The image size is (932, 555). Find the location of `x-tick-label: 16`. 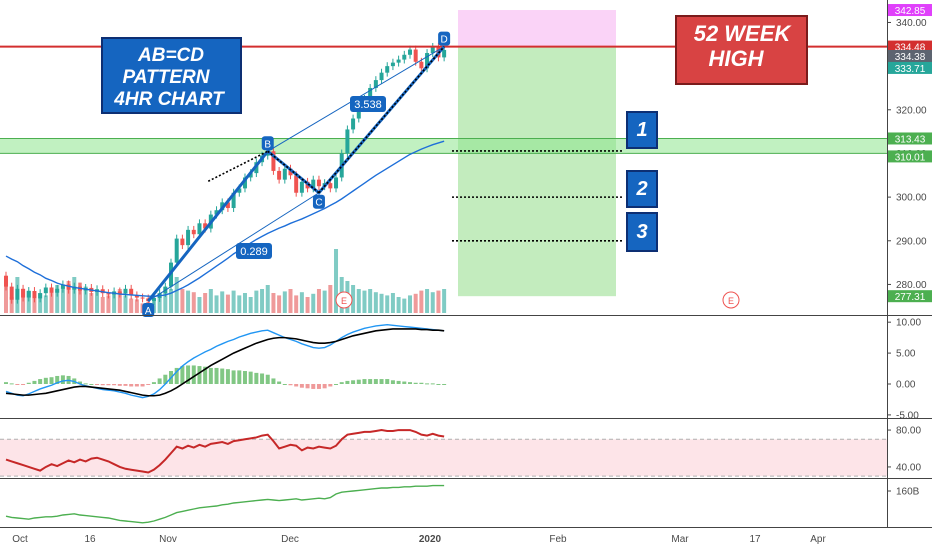

x-tick-label: 16 is located at coordinates (90, 539).